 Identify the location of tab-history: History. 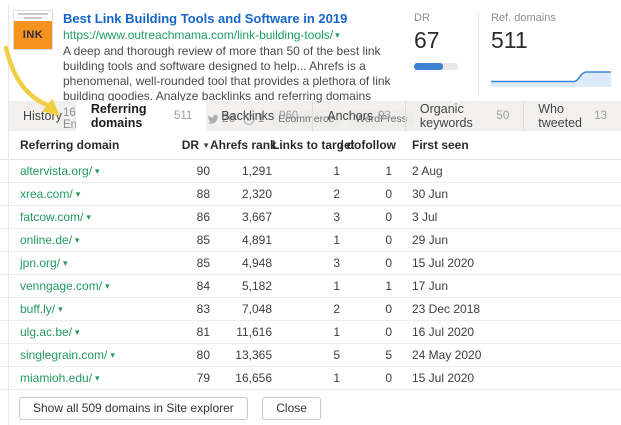
(42, 116).